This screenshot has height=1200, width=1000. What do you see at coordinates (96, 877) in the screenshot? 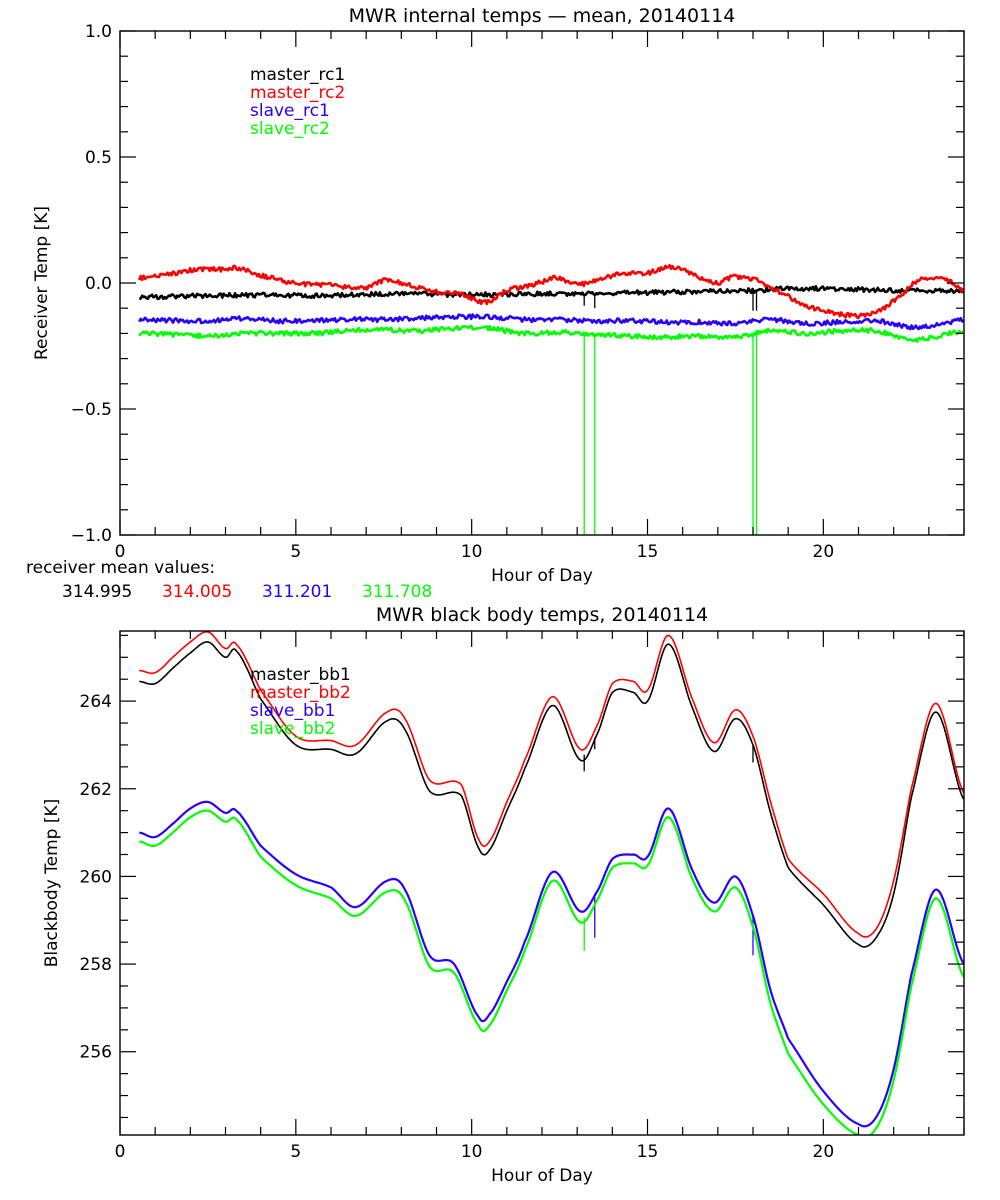
I see `y-tick-label: 260` at bounding box center [96, 877].